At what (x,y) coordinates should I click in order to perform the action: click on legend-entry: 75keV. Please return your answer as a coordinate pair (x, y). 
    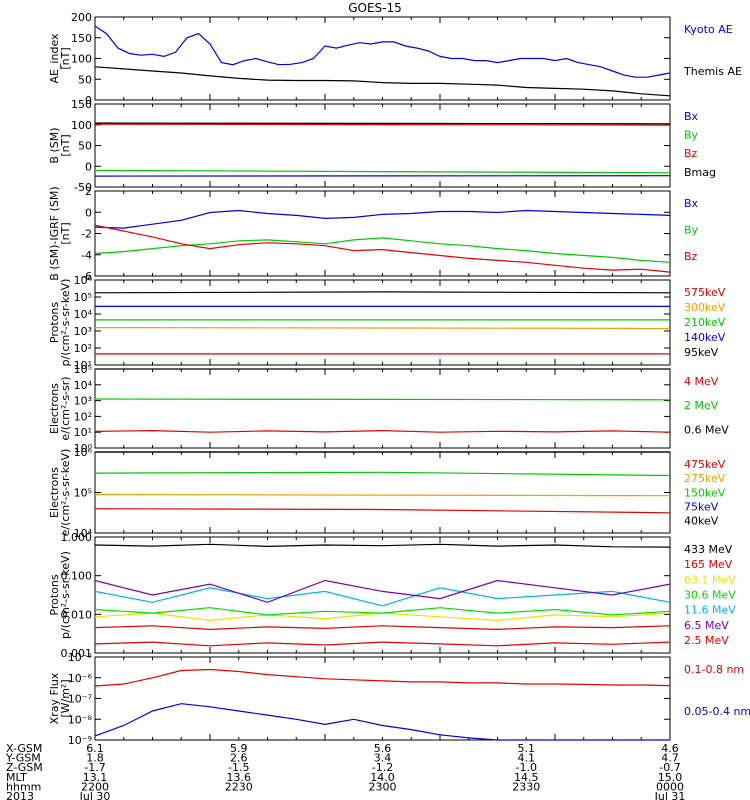
    Looking at the image, I should click on (701, 506).